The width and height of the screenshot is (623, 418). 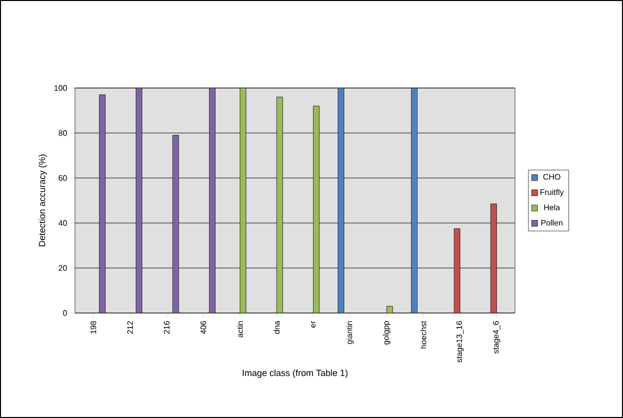 I want to click on y-axis-title: Detection accuracy (%), so click(x=42, y=200).